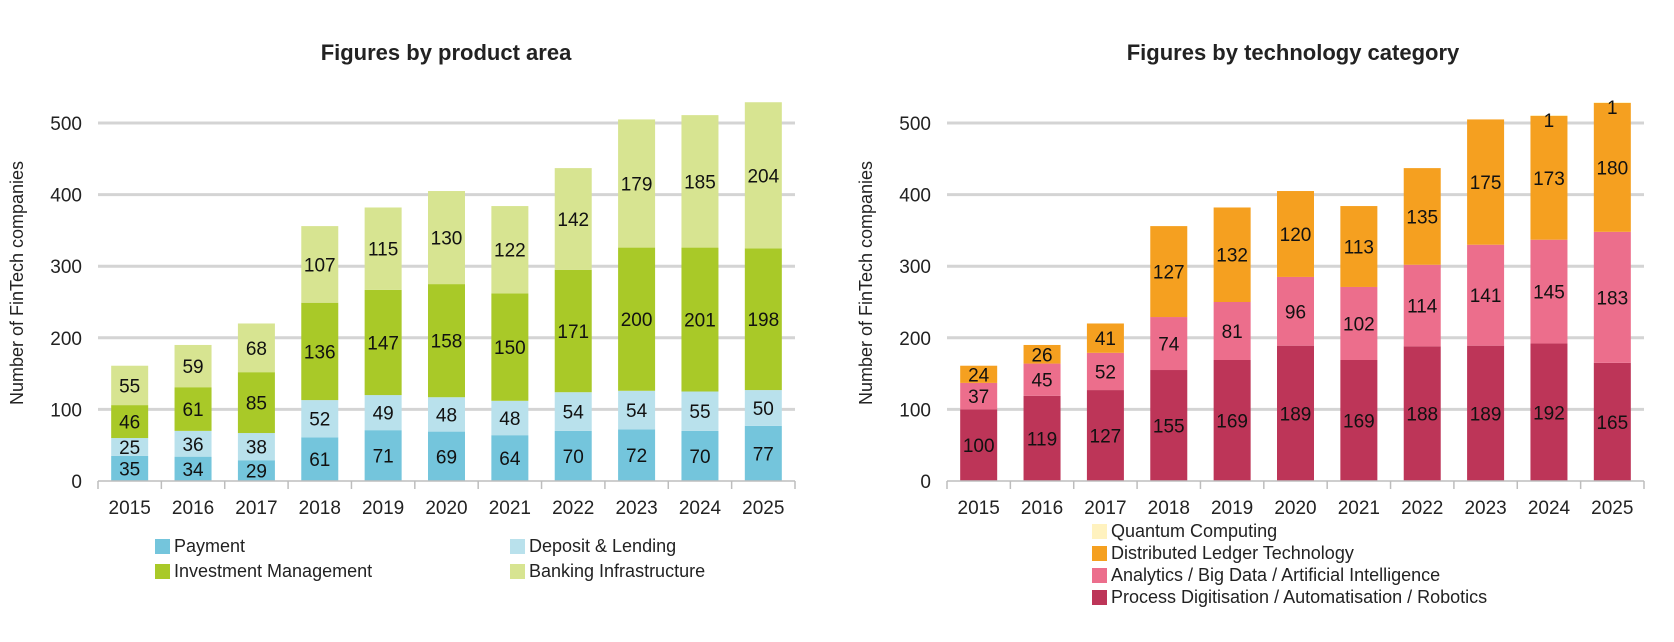  I want to click on data-label: 69, so click(446, 457).